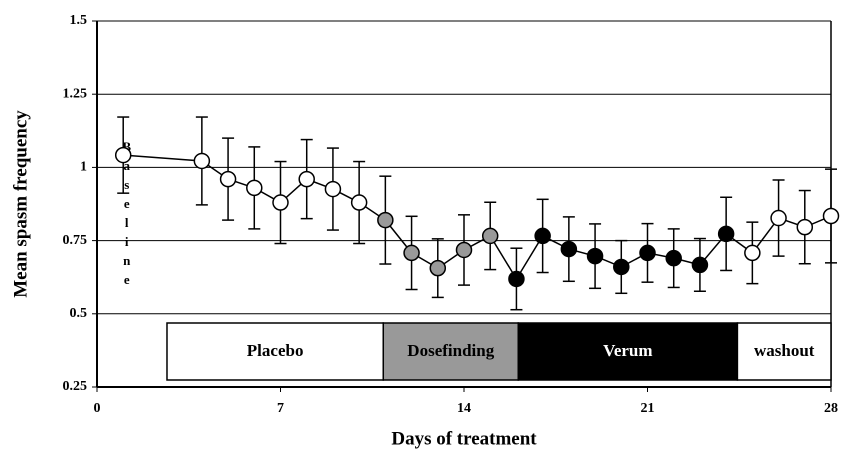 The image size is (842, 451). Describe the element at coordinates (831, 408) in the screenshot. I see `x-tick-label: 28` at that location.